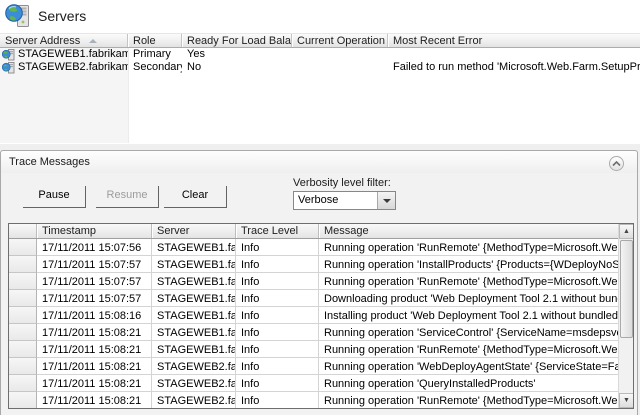 This screenshot has height=415, width=640. What do you see at coordinates (64, 95) in the screenshot?
I see `sorted-column-highlight` at bounding box center [64, 95].